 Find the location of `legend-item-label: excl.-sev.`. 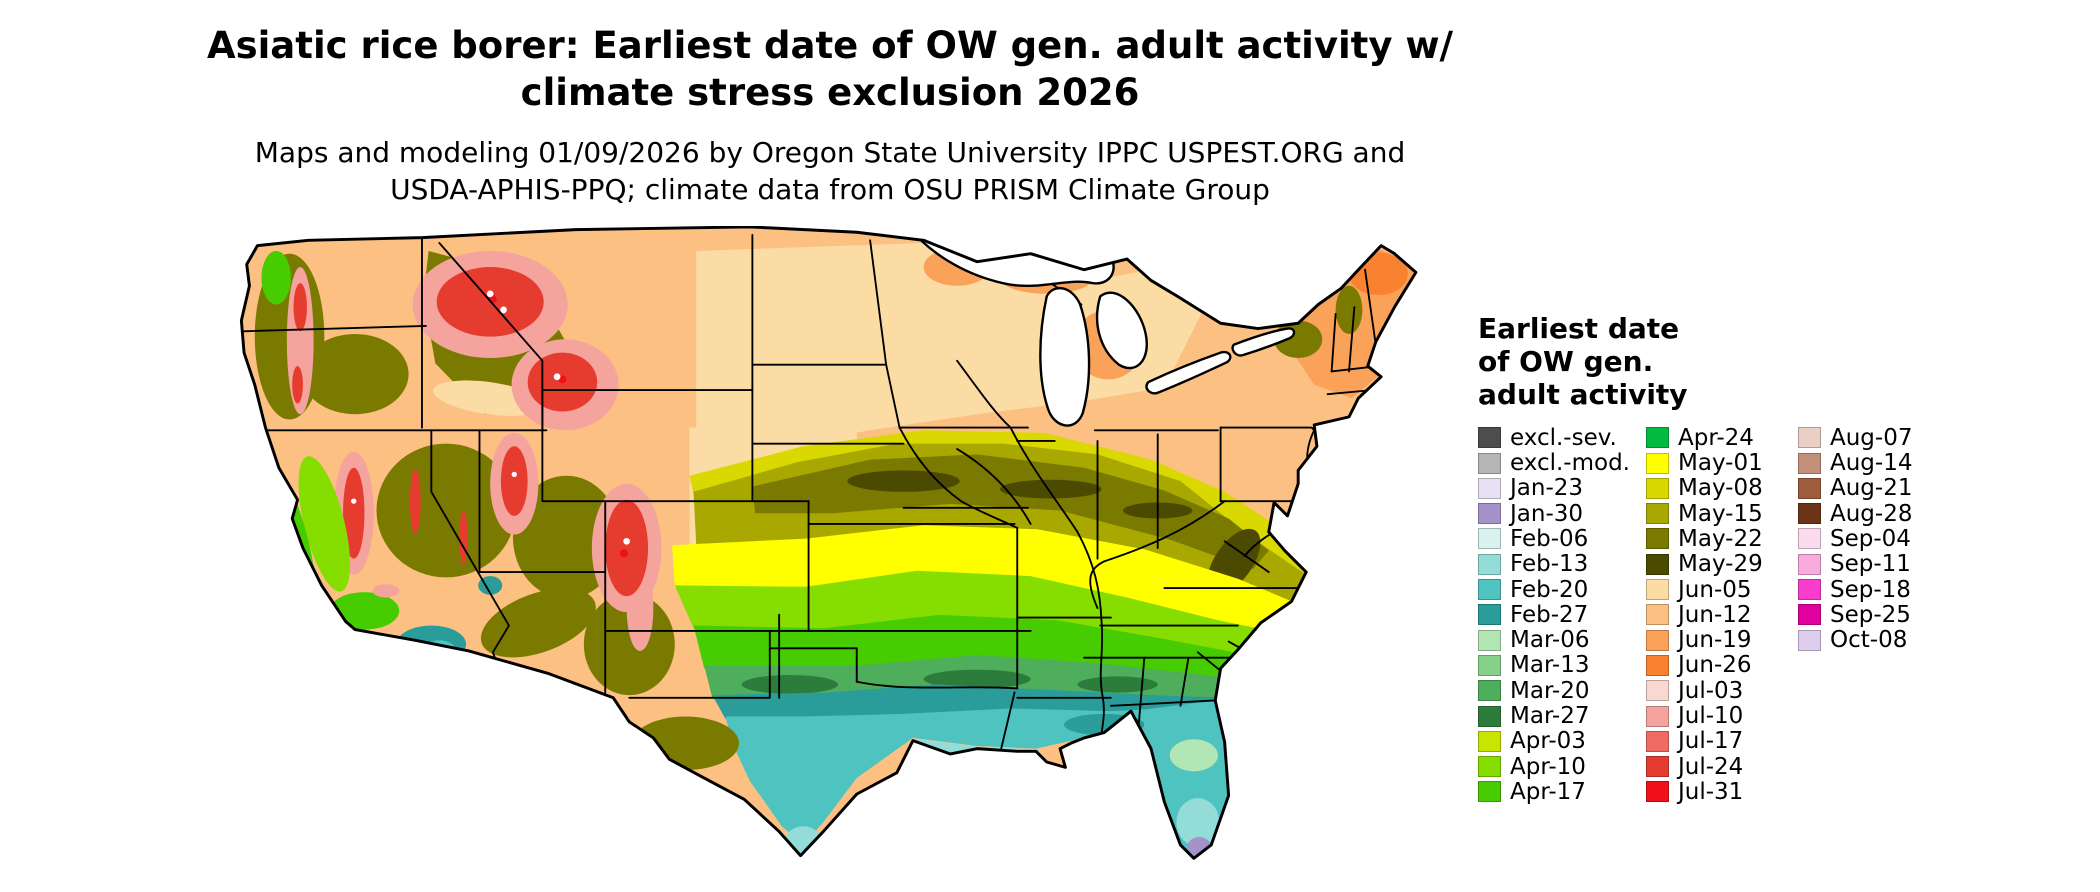

legend-item-label: excl.-sev. is located at coordinates (1563, 437).